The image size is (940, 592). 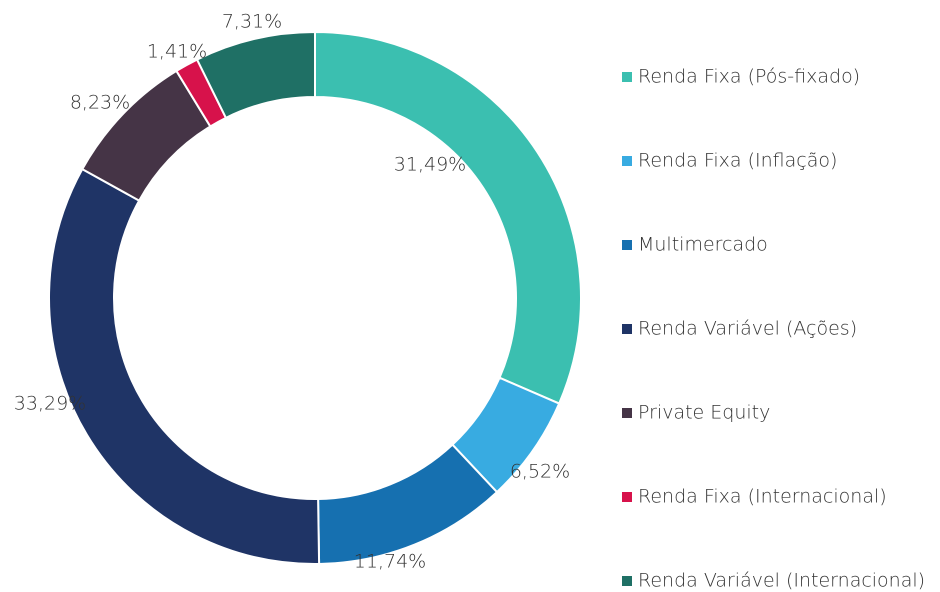 I want to click on legend-label: Multimercado, so click(x=703, y=245).